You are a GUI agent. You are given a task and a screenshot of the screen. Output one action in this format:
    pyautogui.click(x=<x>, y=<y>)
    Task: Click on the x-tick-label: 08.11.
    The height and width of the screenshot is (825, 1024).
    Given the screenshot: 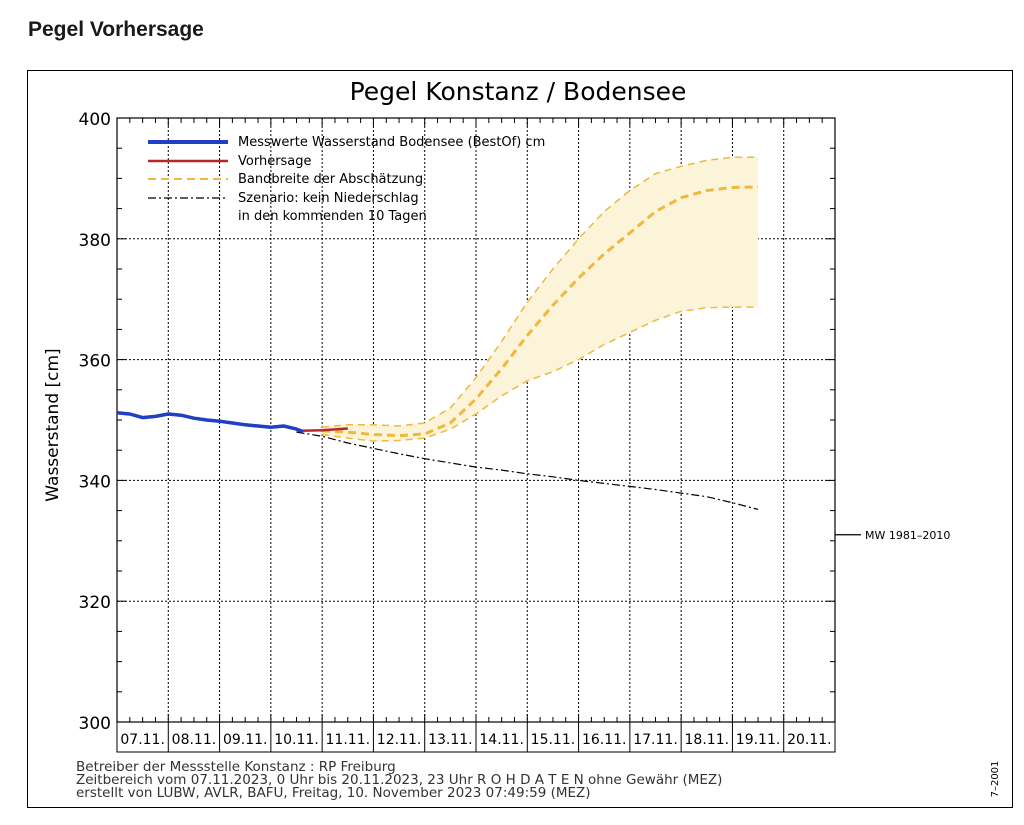 What is the action you would take?
    pyautogui.click(x=194, y=740)
    